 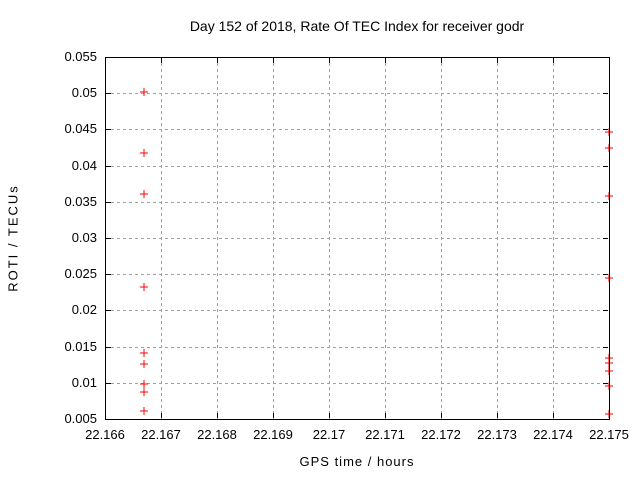 What do you see at coordinates (385, 434) in the screenshot?
I see `x-tick-label: 22.171` at bounding box center [385, 434].